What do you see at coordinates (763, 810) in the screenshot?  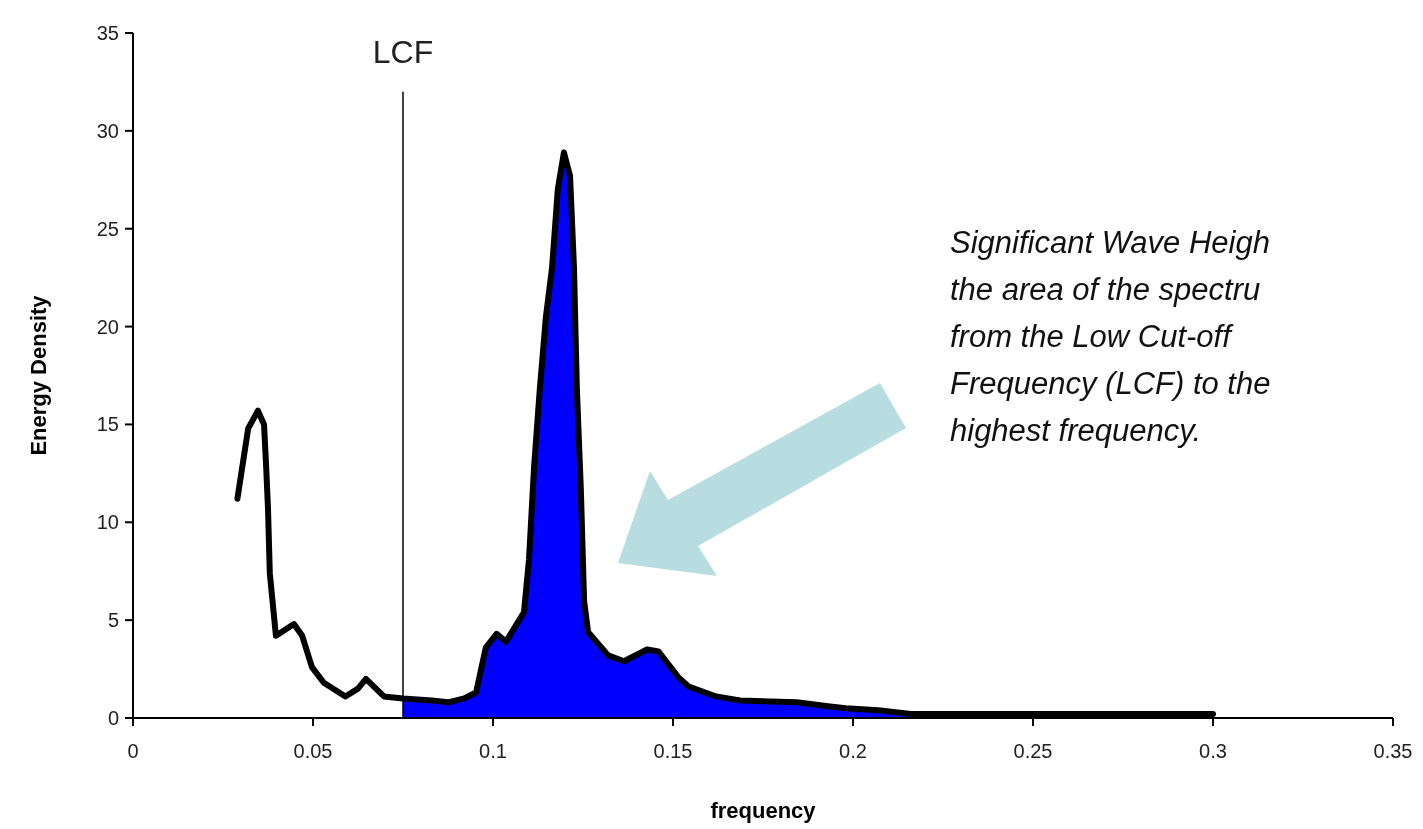 I see `x-axis-title: frequency` at bounding box center [763, 810].